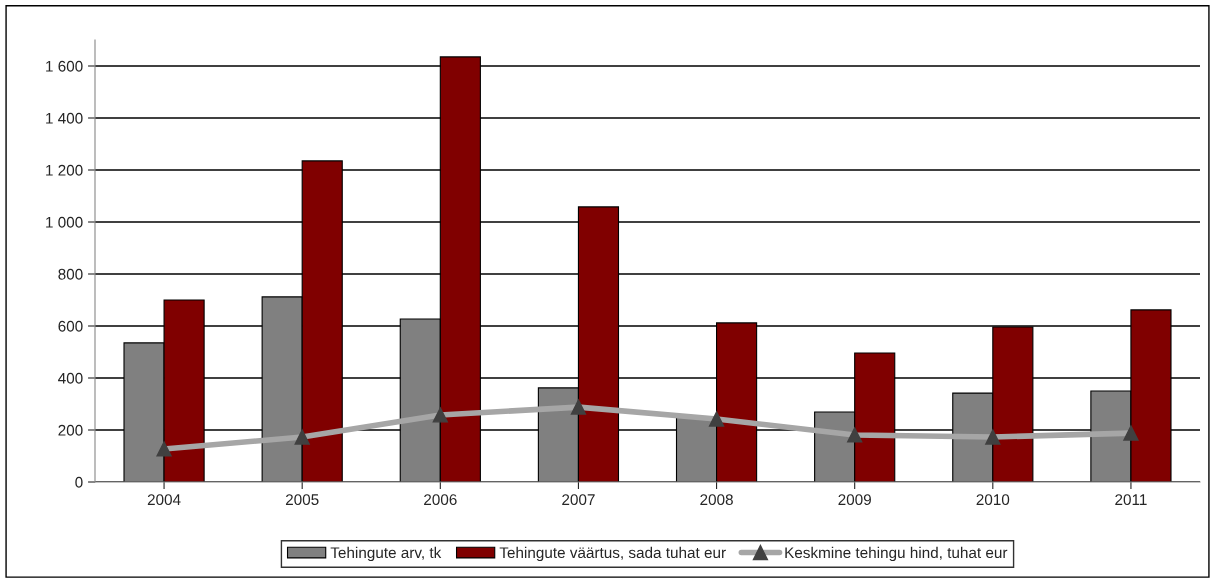 The width and height of the screenshot is (1215, 580). What do you see at coordinates (1131, 500) in the screenshot?
I see `x-tick-label: 2011` at bounding box center [1131, 500].